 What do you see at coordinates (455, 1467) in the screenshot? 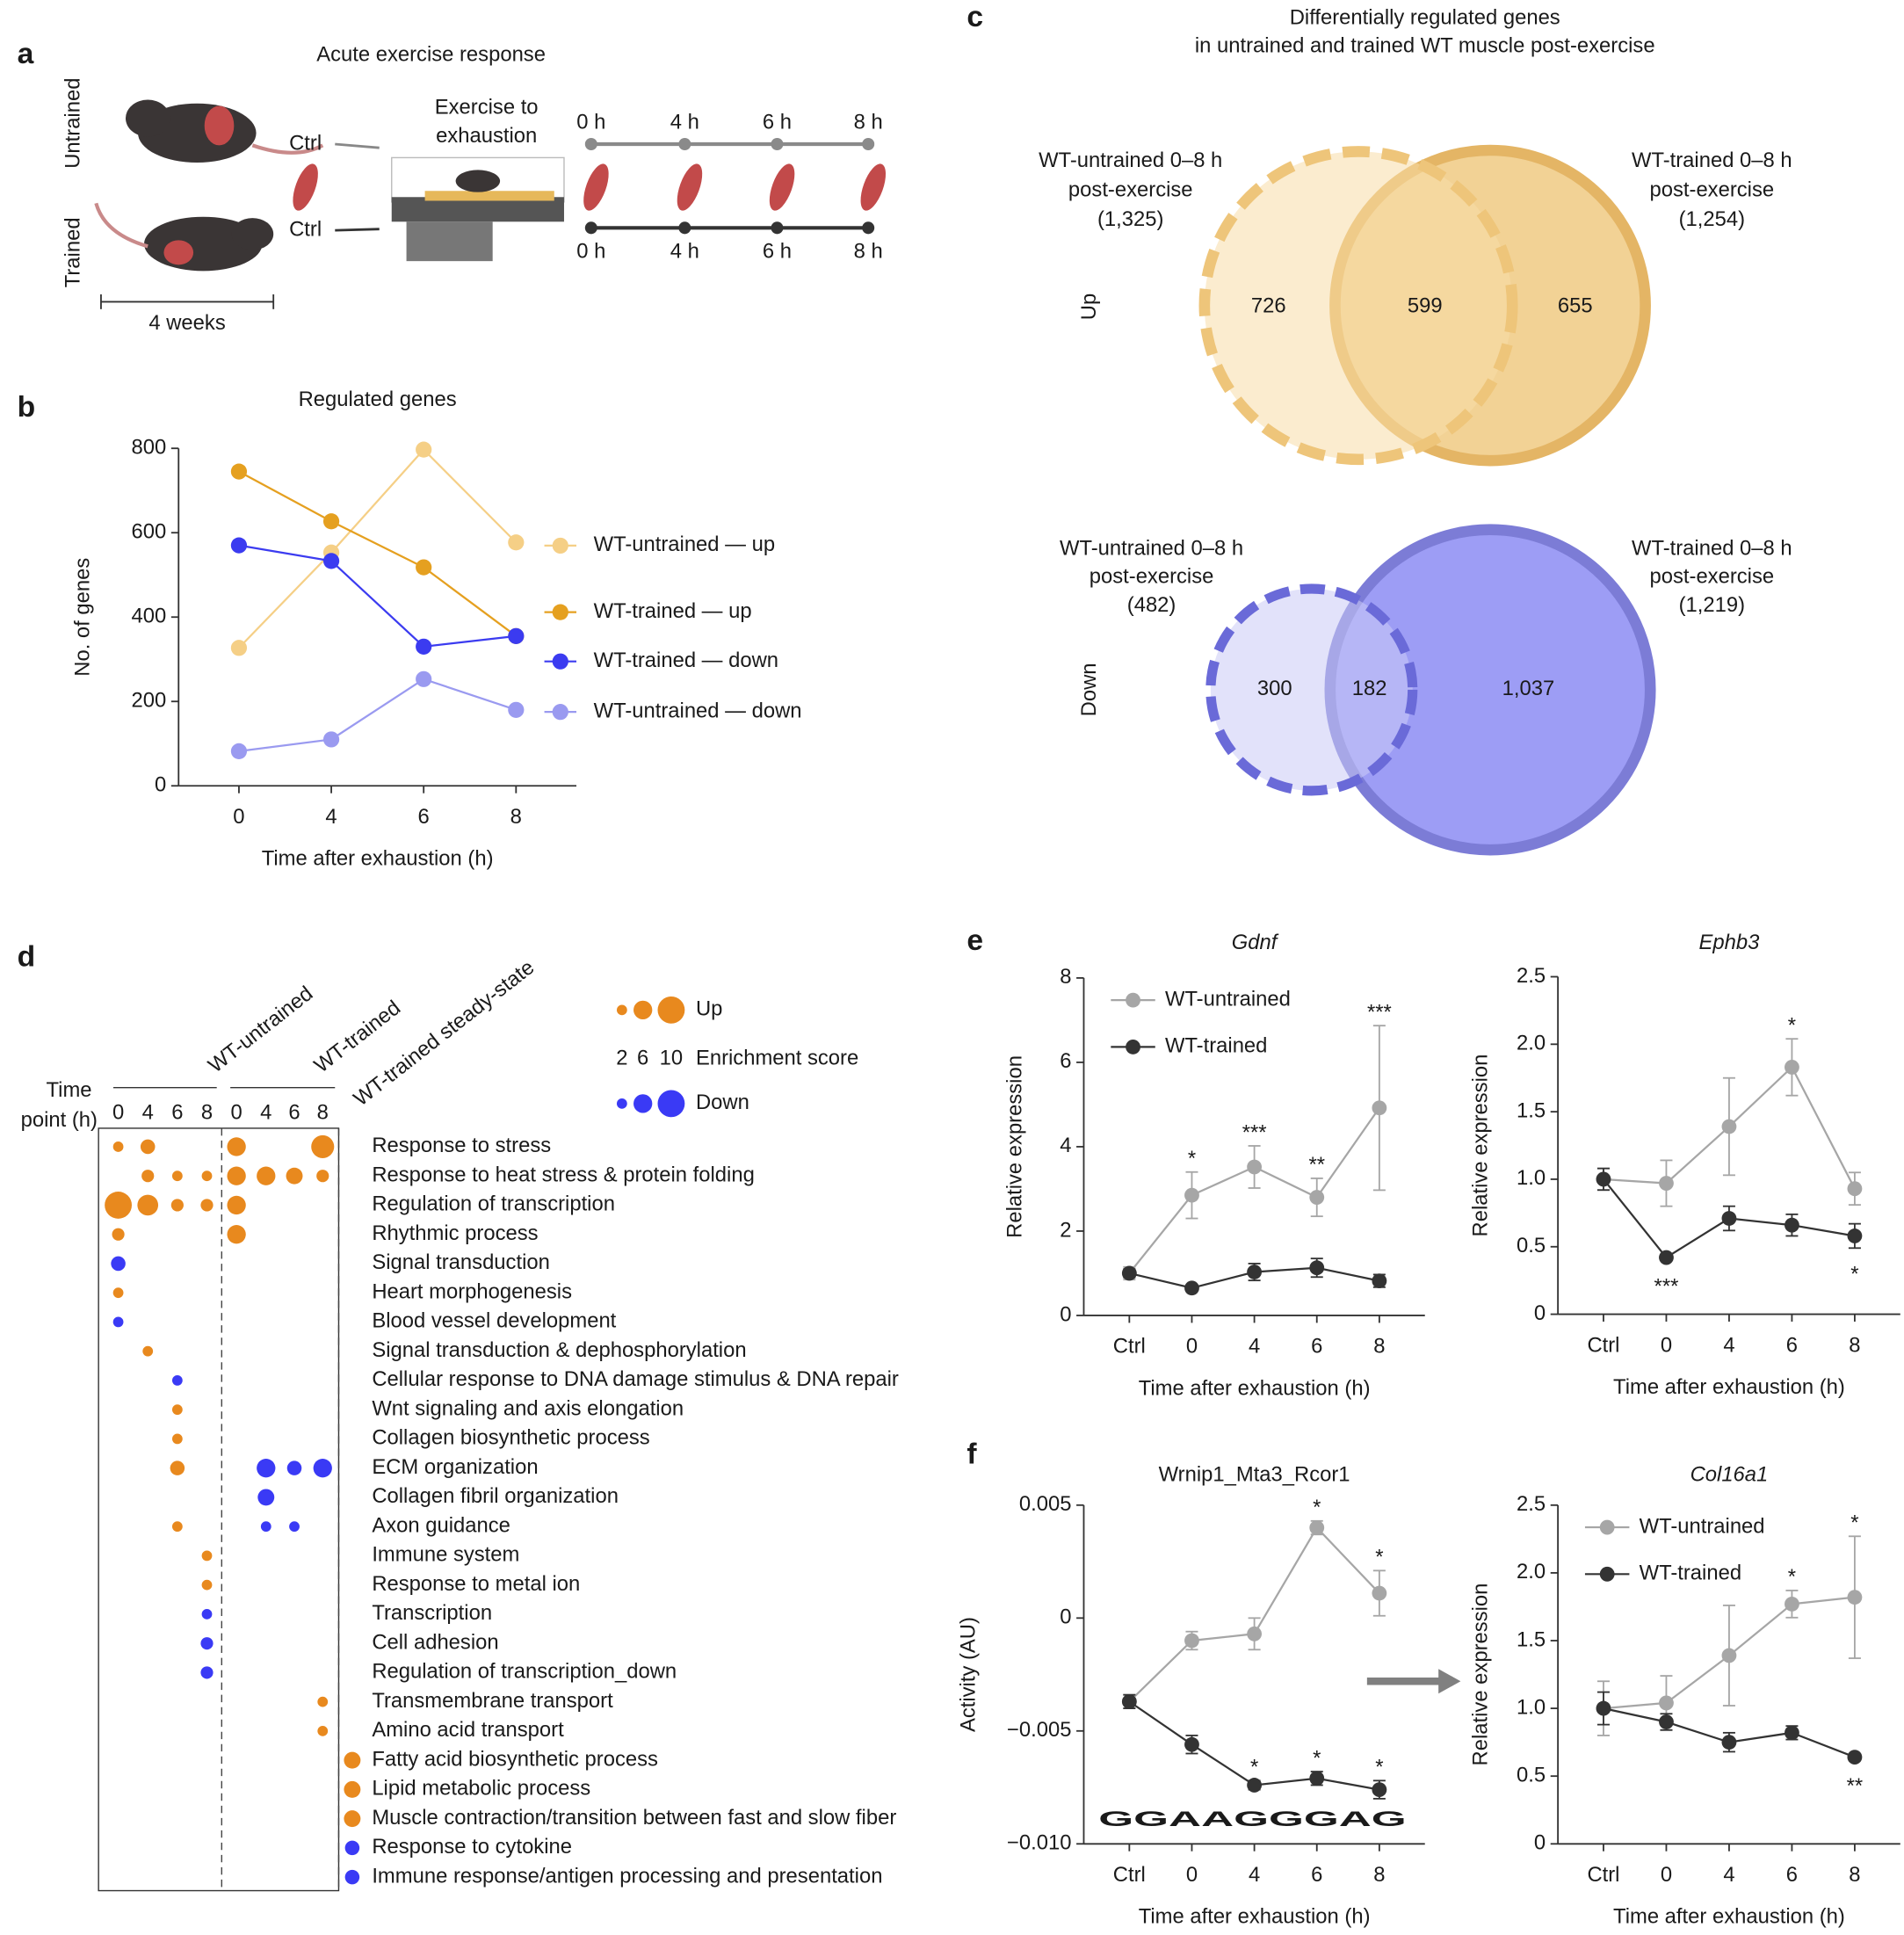
I see `term-label: ECM organization` at bounding box center [455, 1467].